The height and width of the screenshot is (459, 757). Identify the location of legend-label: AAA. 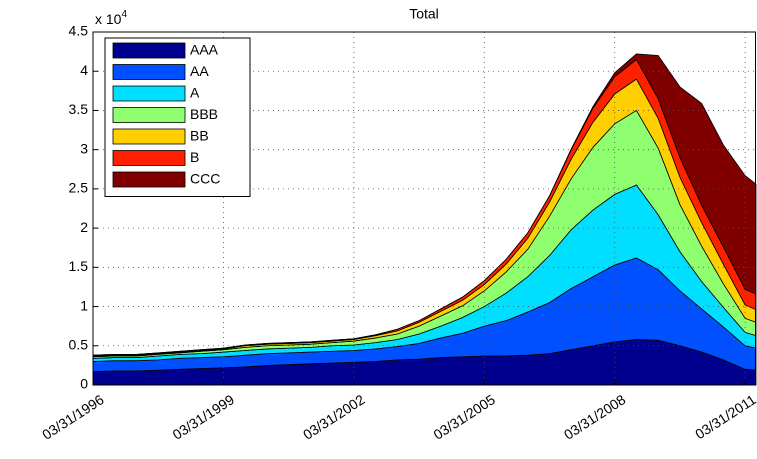
(204, 50).